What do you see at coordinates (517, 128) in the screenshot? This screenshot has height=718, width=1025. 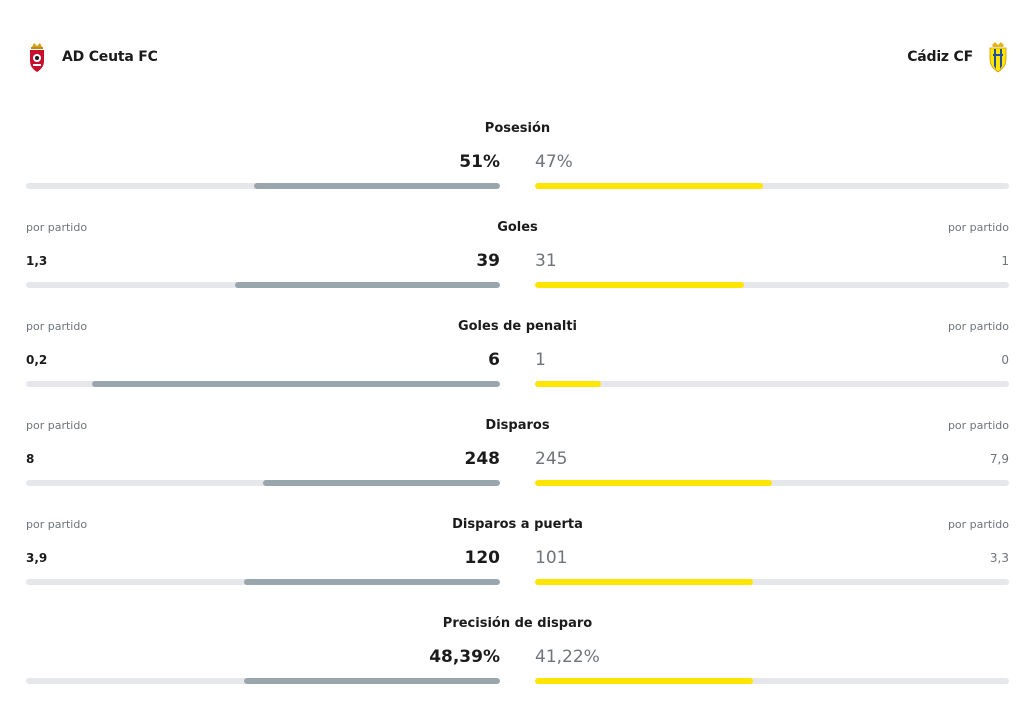 I see `stat-title: Posesión` at bounding box center [517, 128].